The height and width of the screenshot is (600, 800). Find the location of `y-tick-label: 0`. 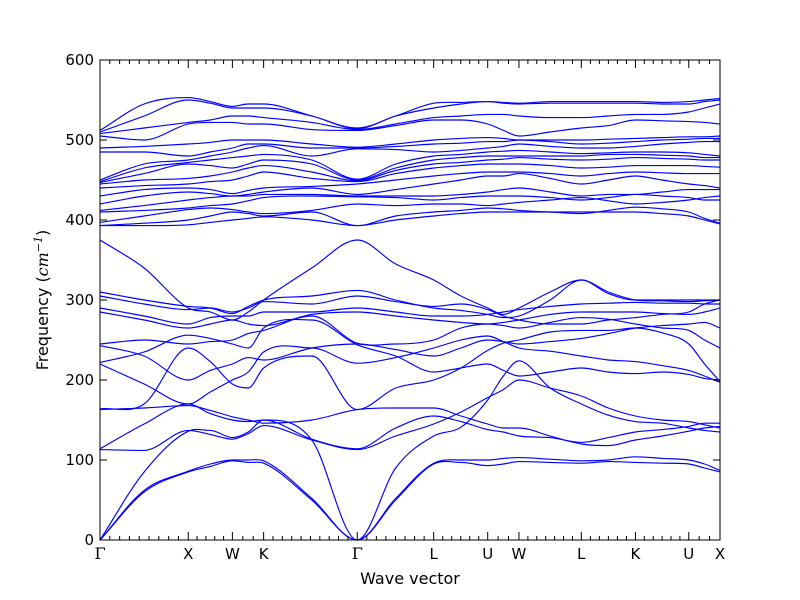

y-tick-label: 0 is located at coordinates (89, 540).